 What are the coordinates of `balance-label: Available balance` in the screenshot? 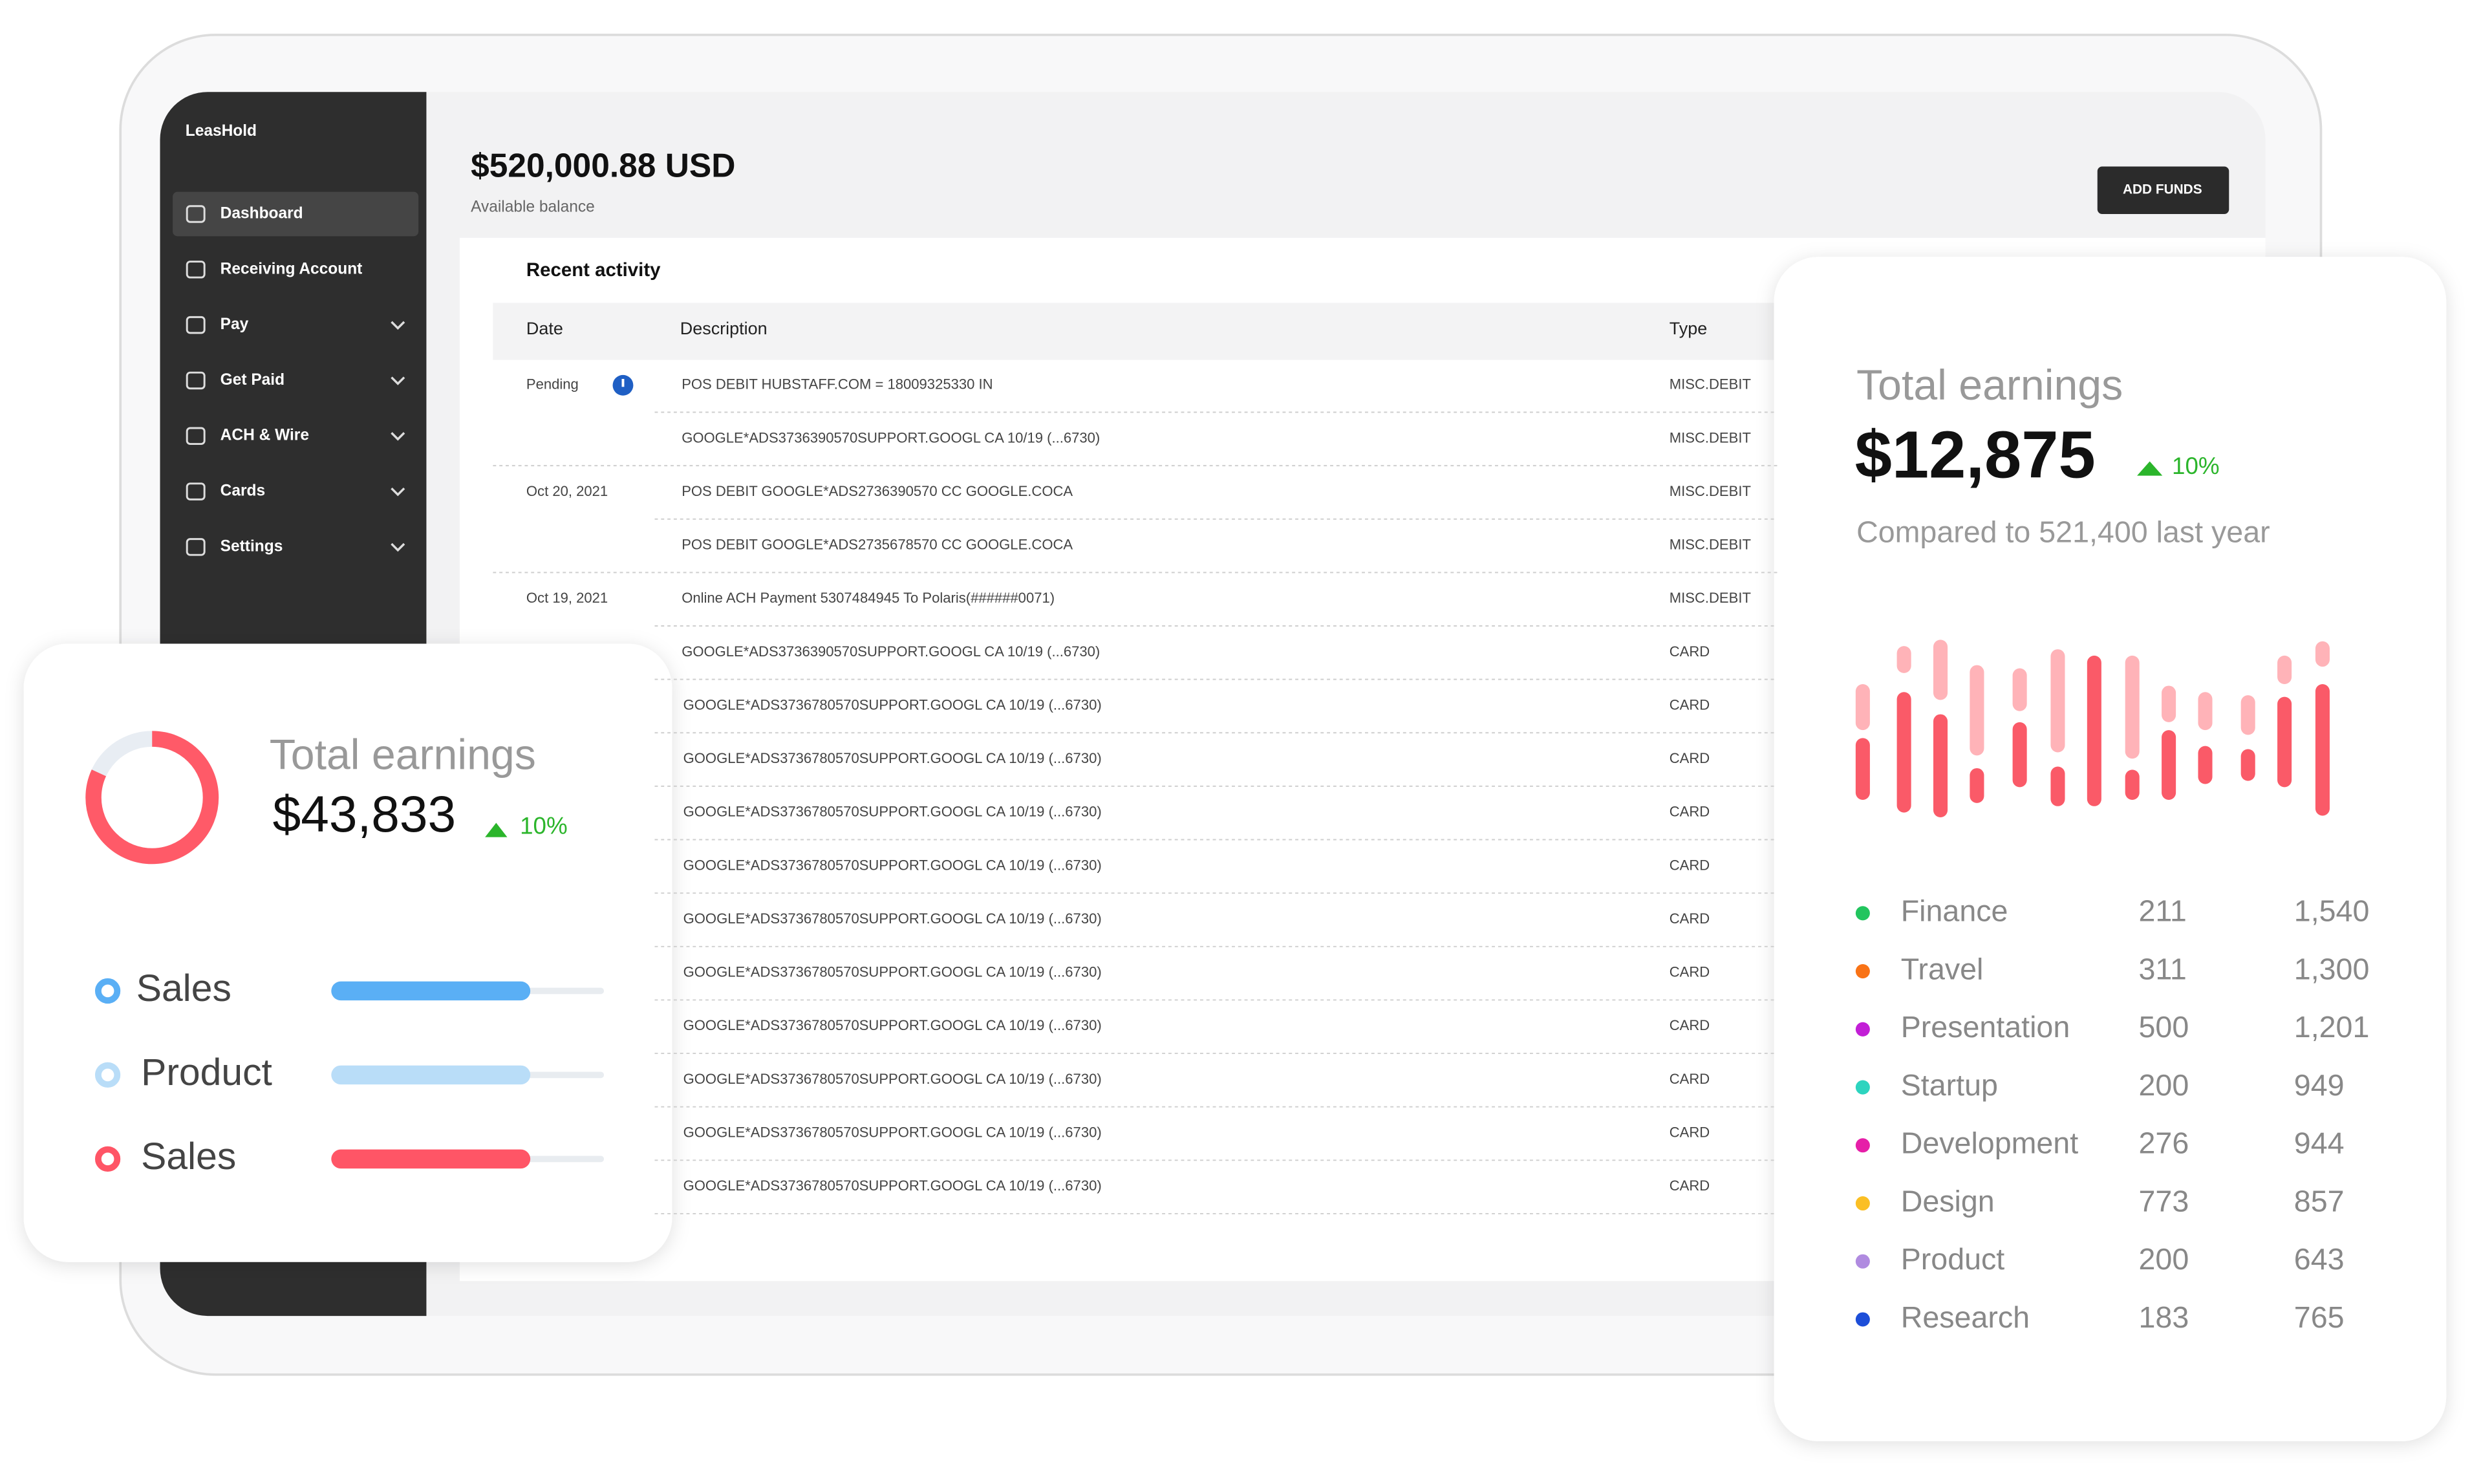 It's located at (533, 207).